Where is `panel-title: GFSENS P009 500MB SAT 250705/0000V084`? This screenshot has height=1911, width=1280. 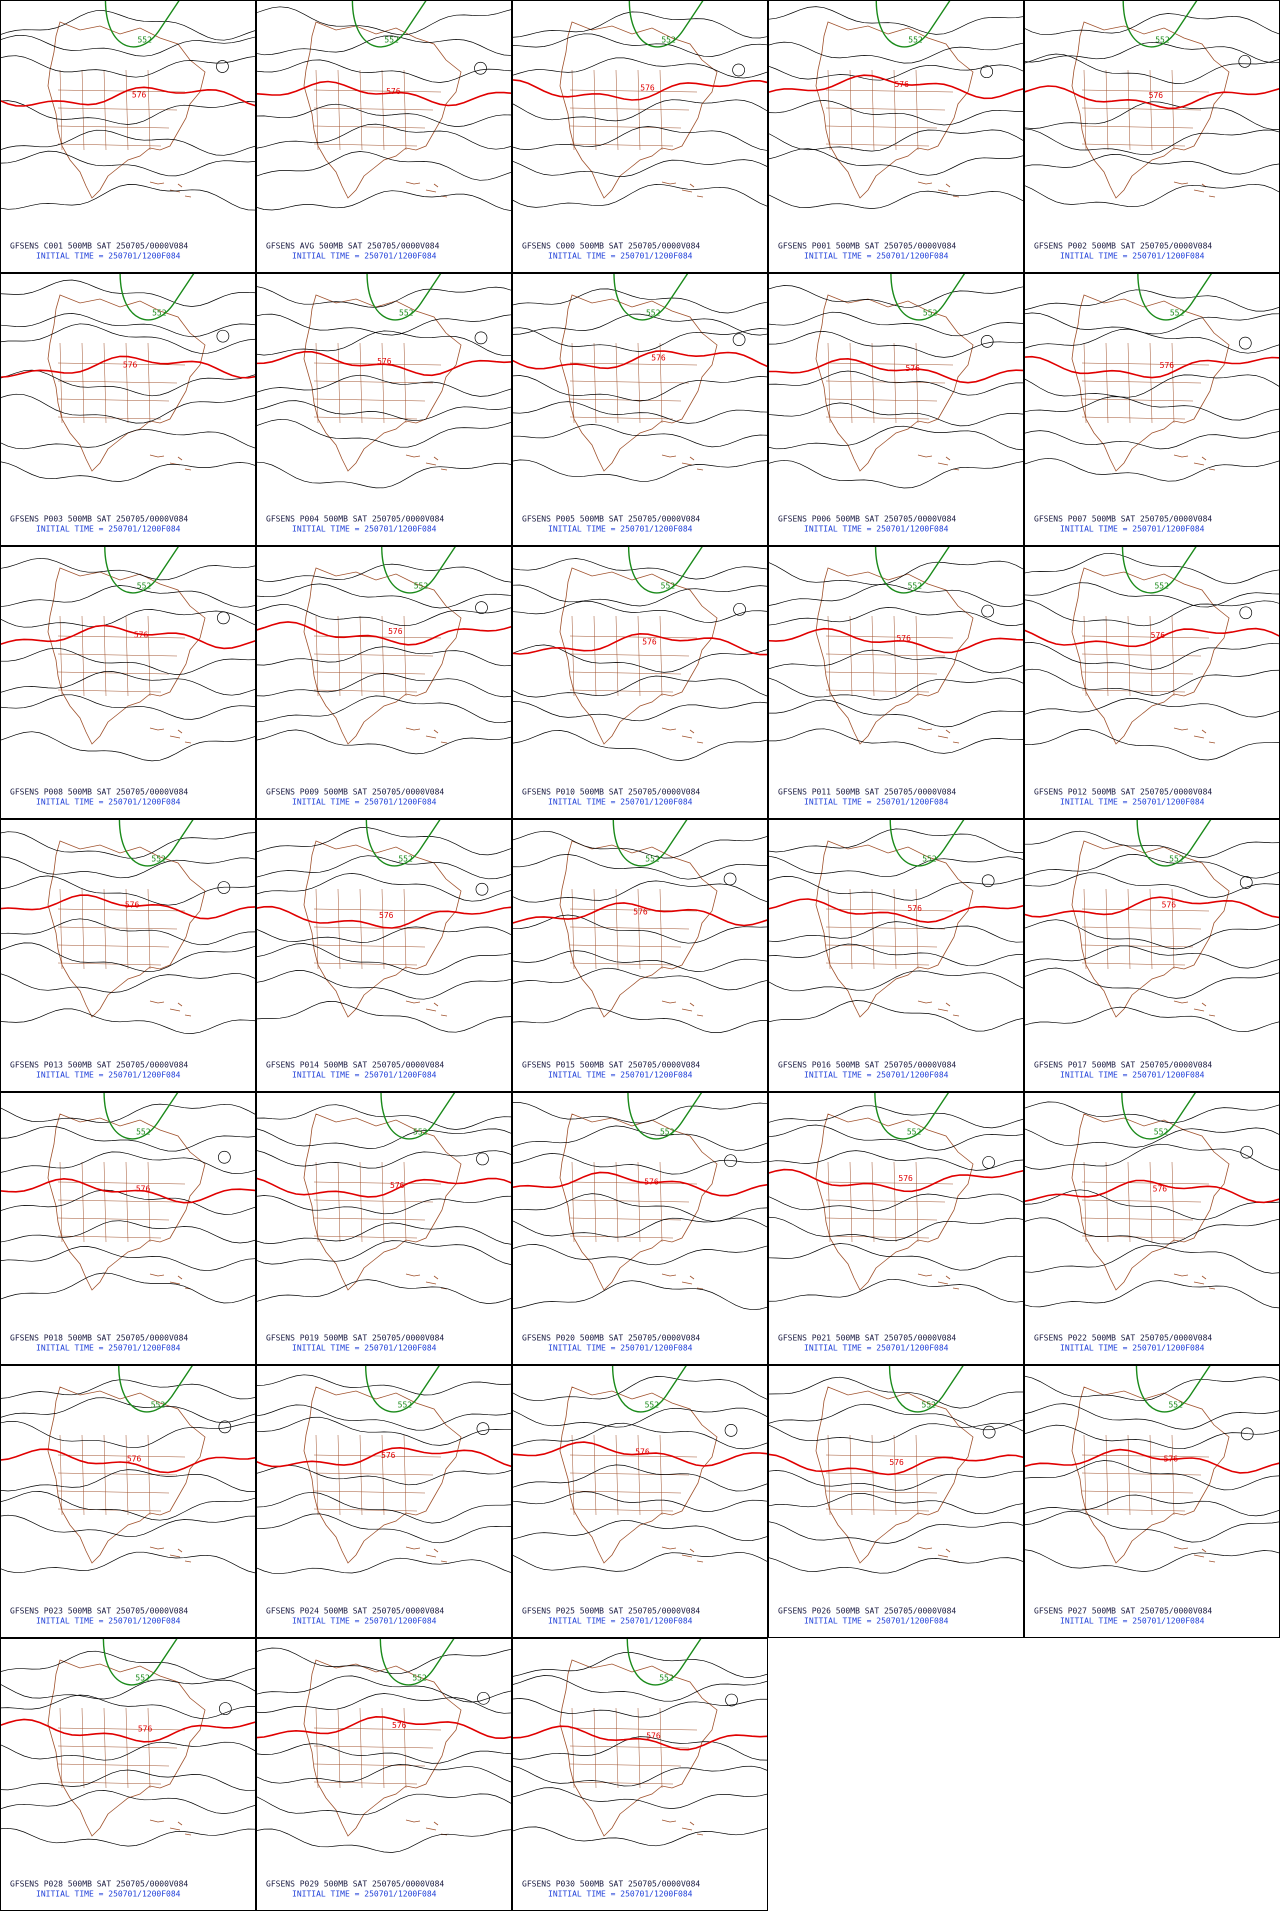 panel-title: GFSENS P009 500MB SAT 250705/0000V084 is located at coordinates (355, 792).